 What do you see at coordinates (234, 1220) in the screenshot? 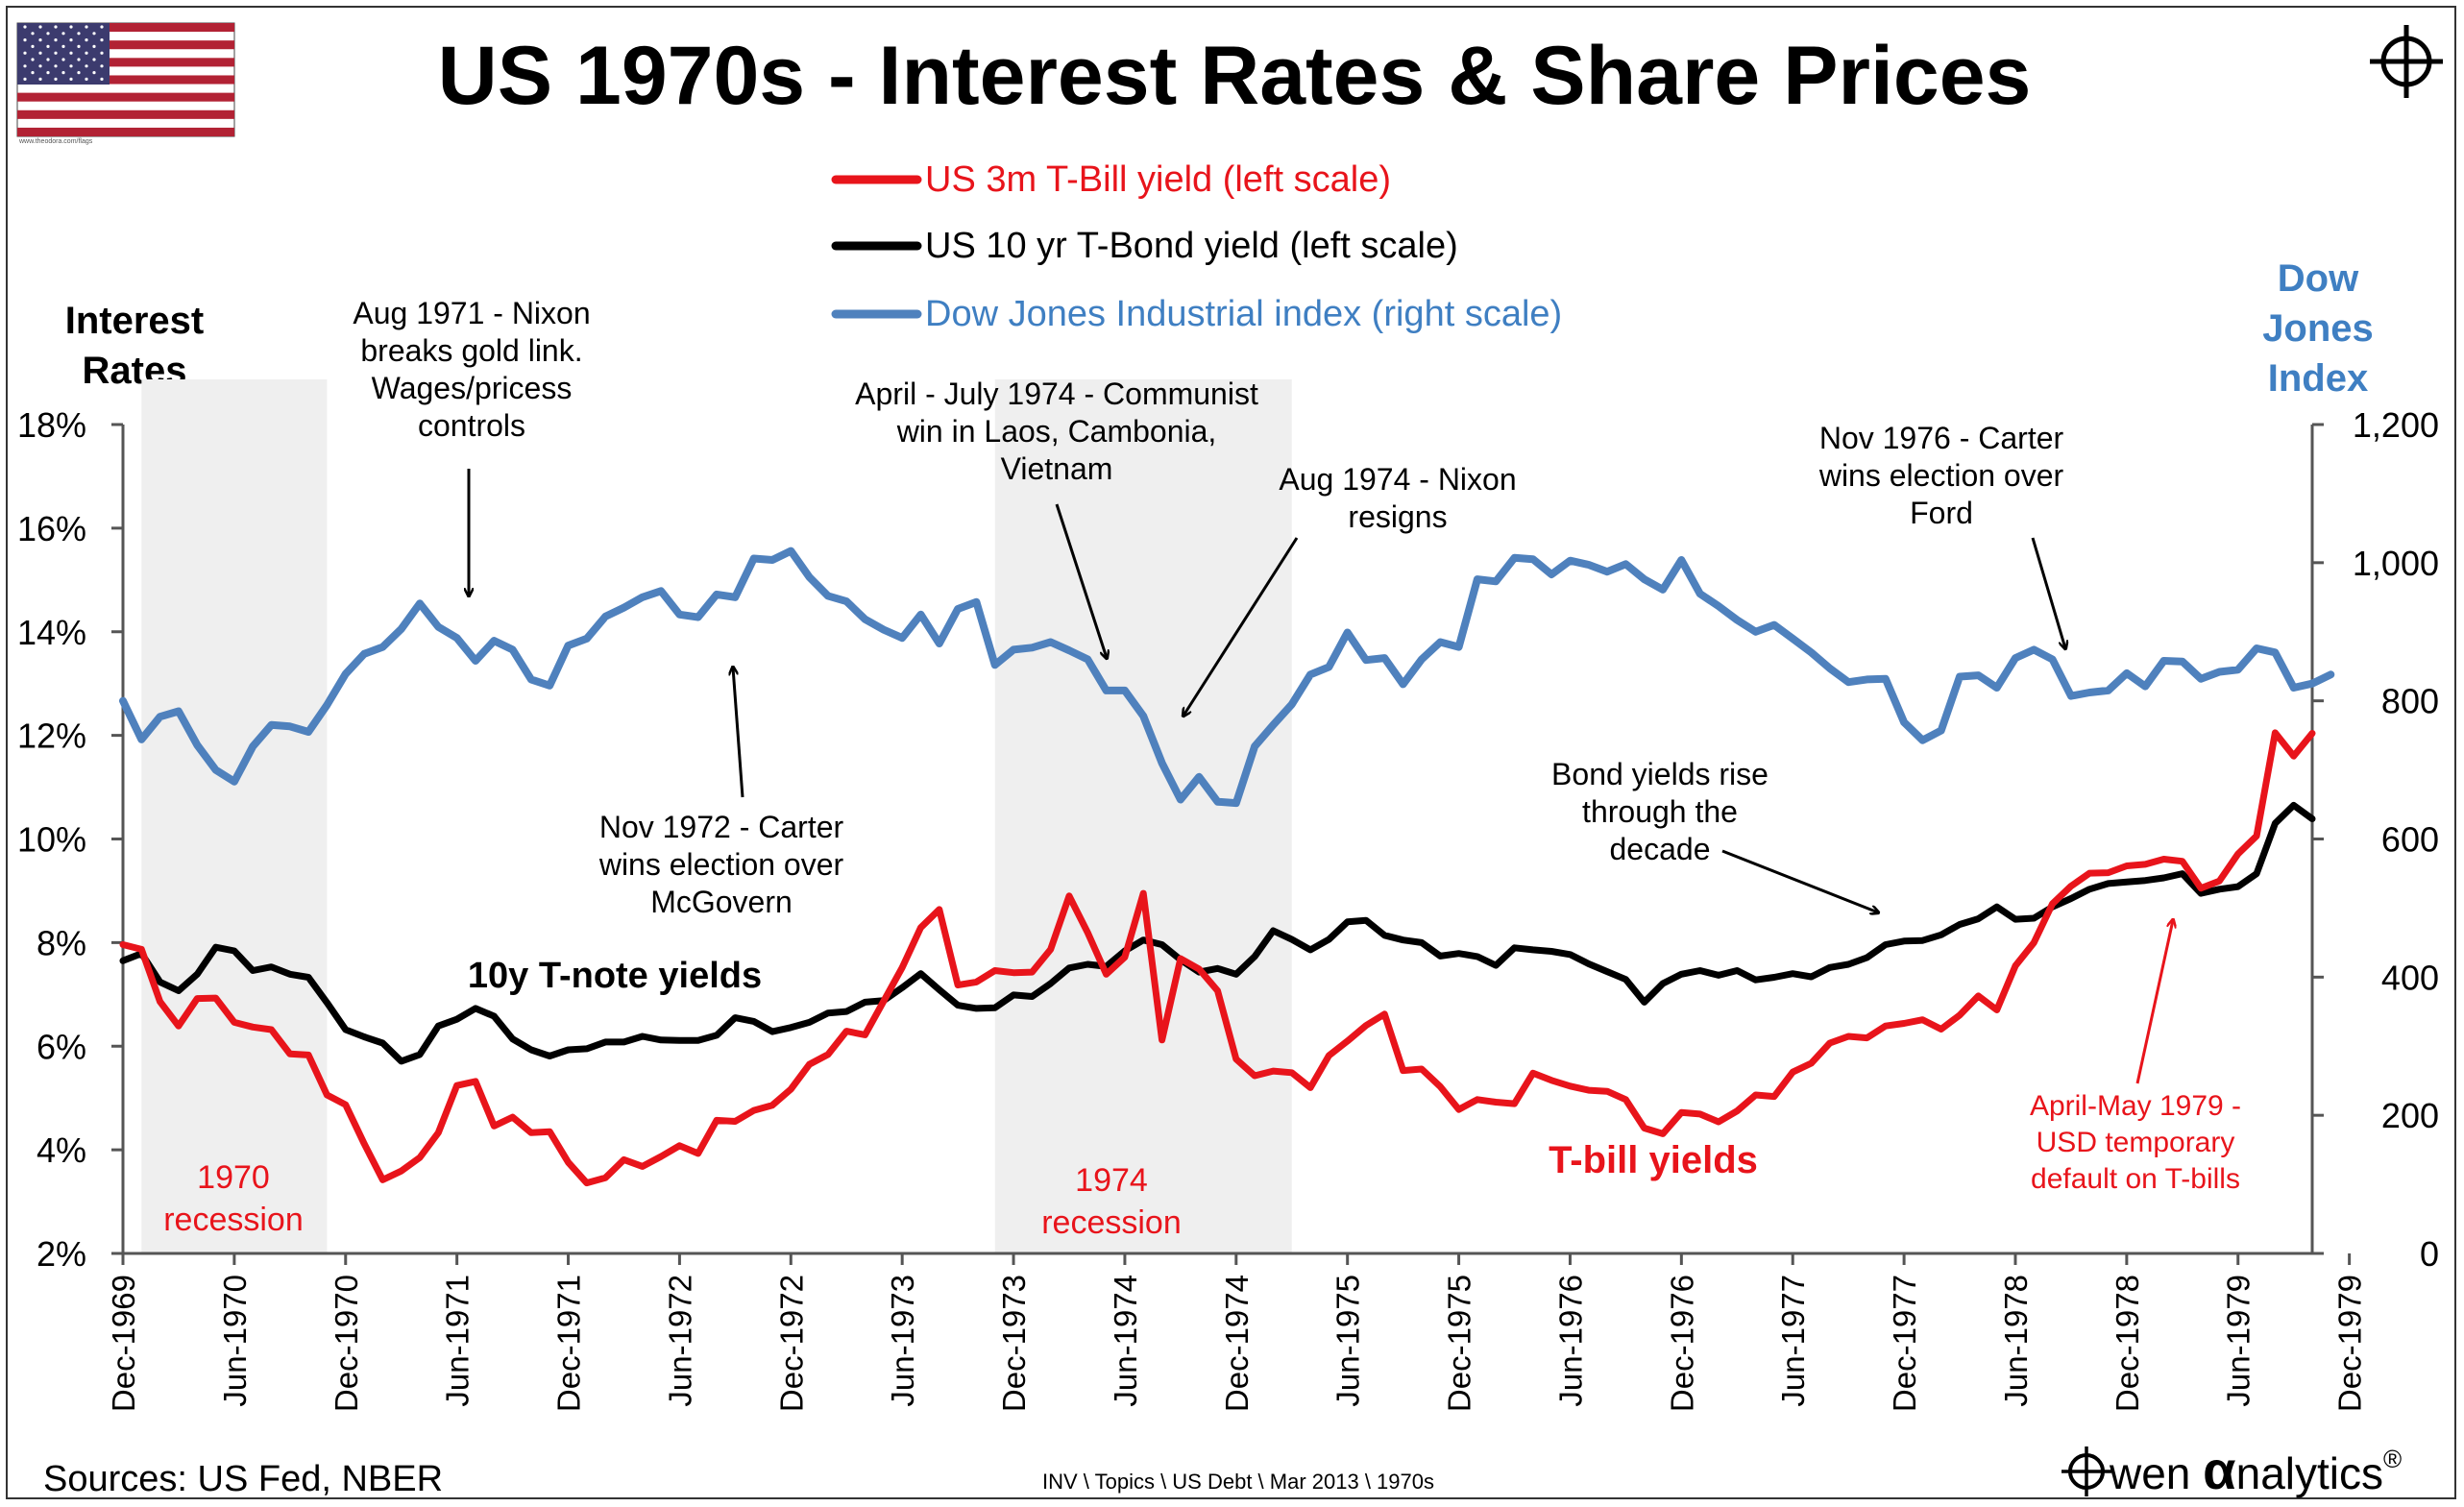
I see `recession-1970-word: recession` at bounding box center [234, 1220].